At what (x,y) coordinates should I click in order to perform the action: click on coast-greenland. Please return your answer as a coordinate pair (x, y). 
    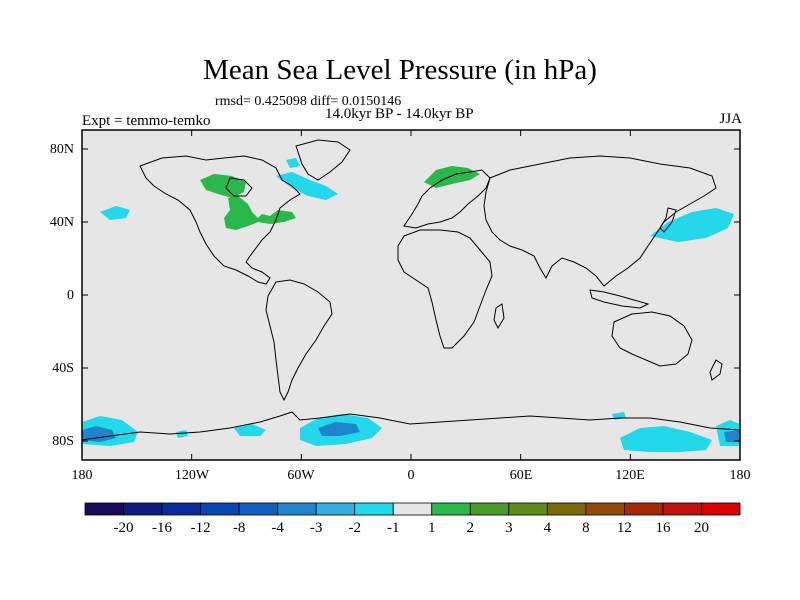
    Looking at the image, I should click on (323, 160).